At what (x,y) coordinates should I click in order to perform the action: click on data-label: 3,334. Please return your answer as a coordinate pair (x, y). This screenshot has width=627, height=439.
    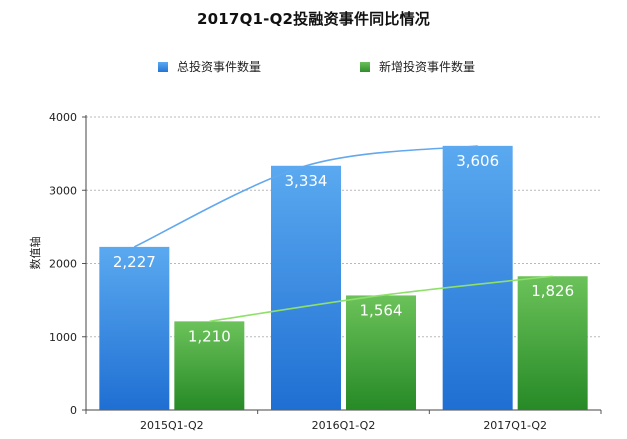
    Looking at the image, I should click on (306, 181).